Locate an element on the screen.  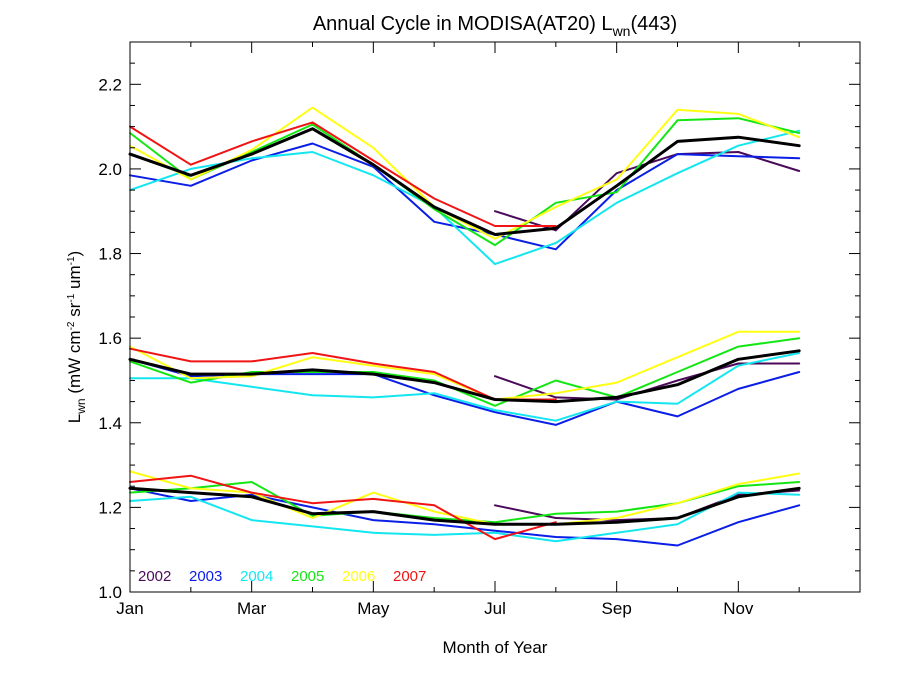
y-tick-label-5: 2.0 is located at coordinates (110, 169).